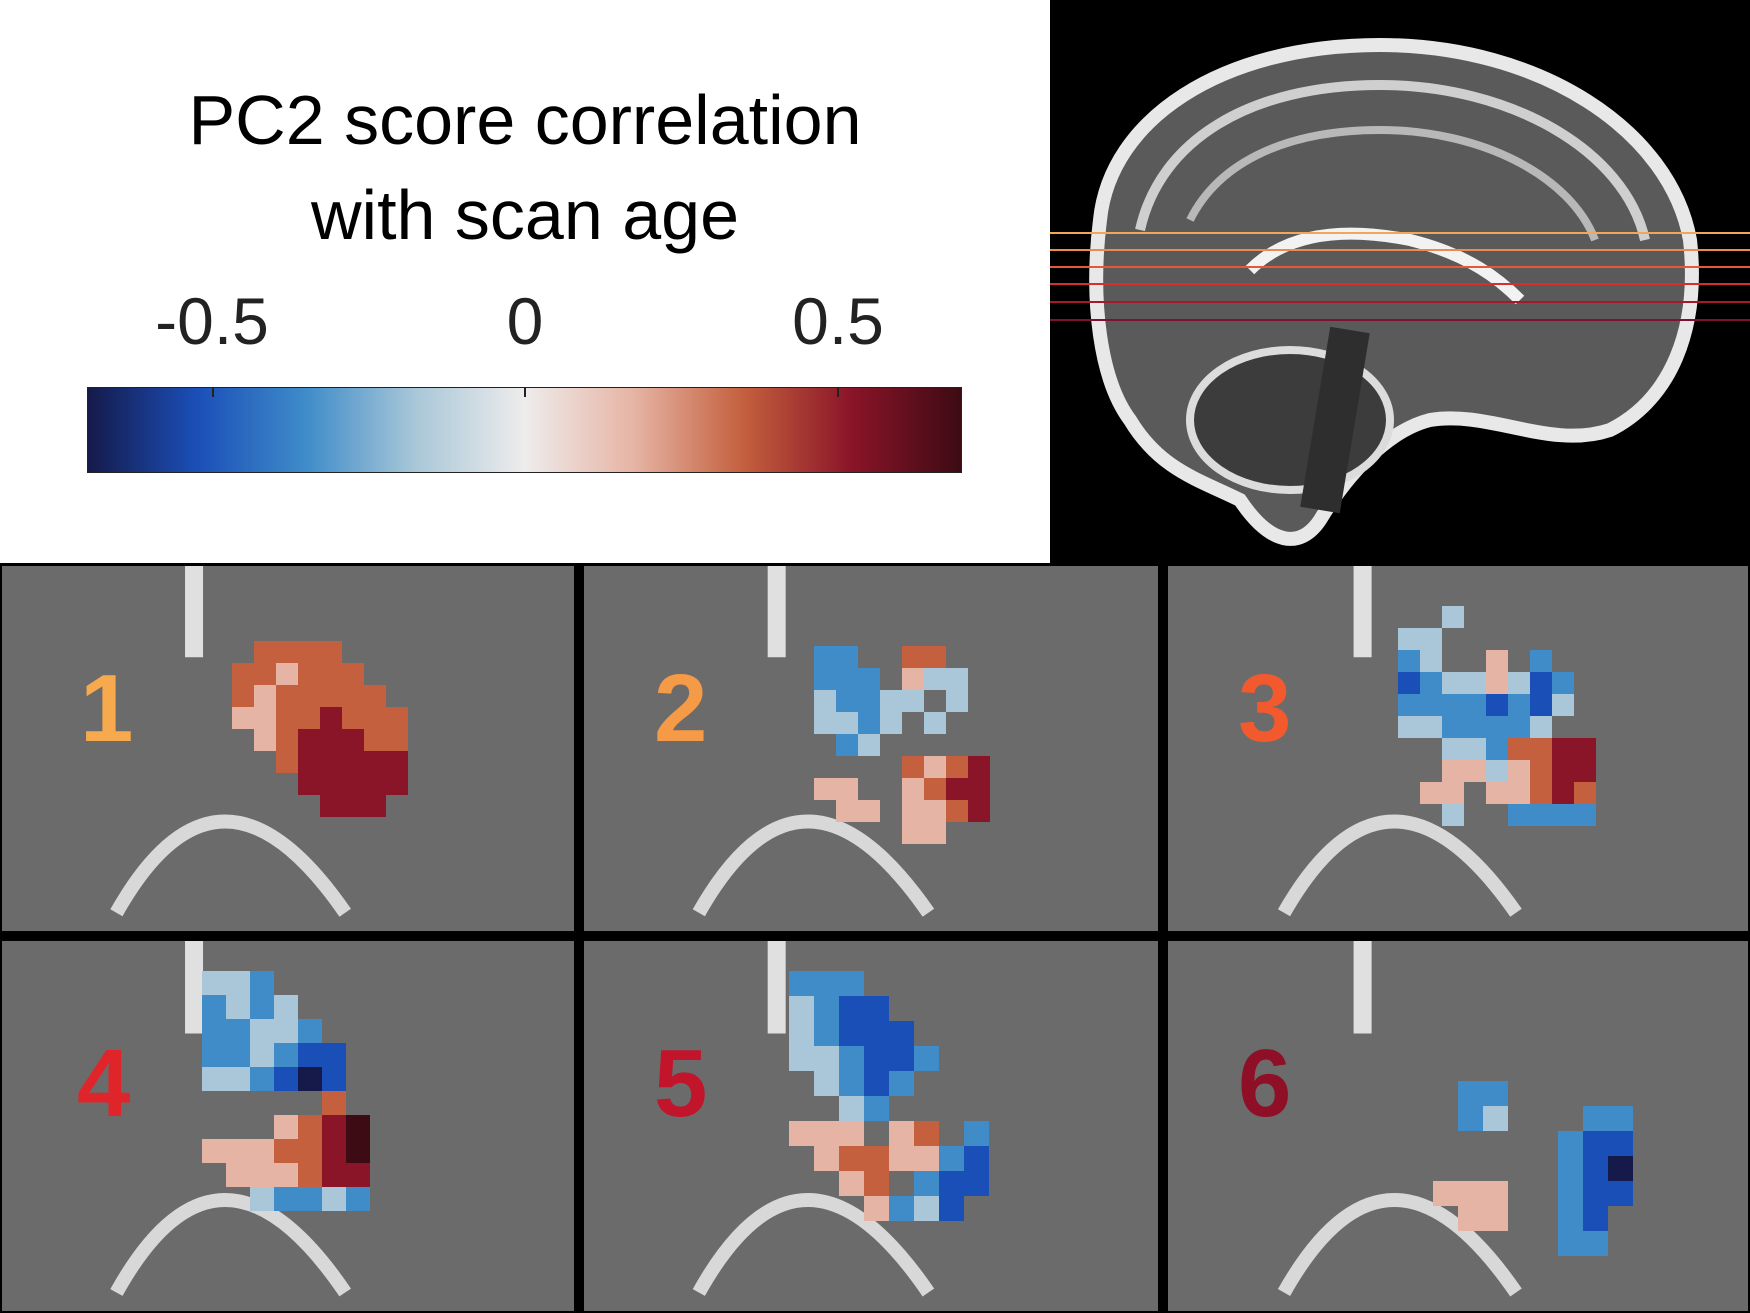 This screenshot has width=1750, height=1313. Describe the element at coordinates (104, 1083) in the screenshot. I see `slice-number-4: 4` at that location.